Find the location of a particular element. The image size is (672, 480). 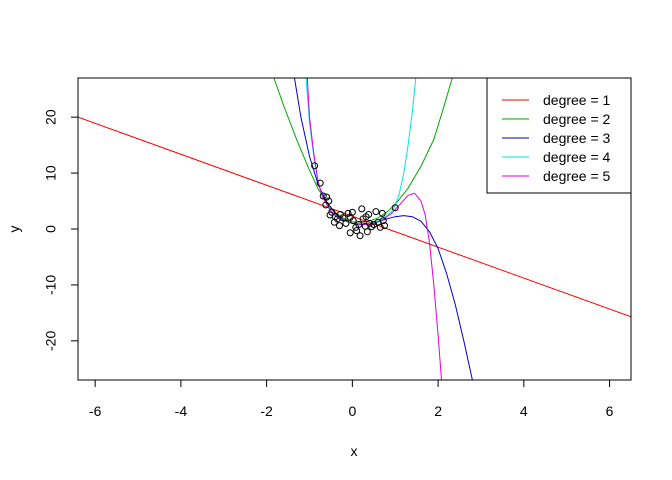

x-tick-label-1: -6 is located at coordinates (95, 411).